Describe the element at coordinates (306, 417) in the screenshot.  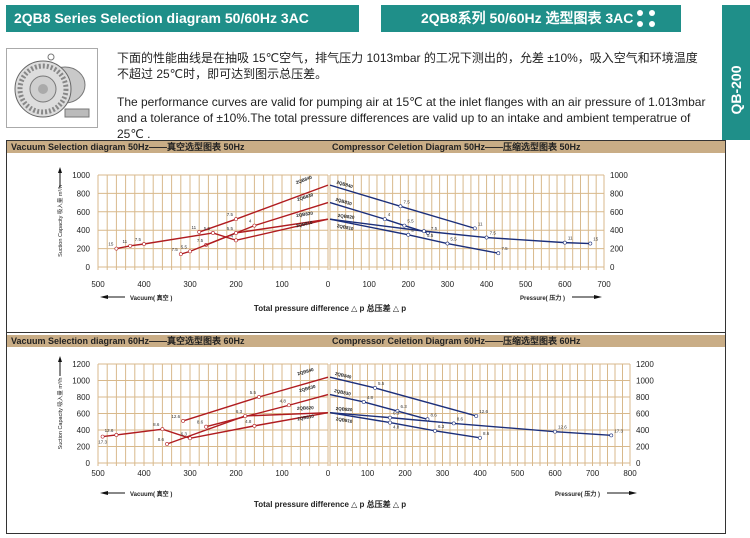
I see `vacuum-curve-label: 2QB810` at that location.